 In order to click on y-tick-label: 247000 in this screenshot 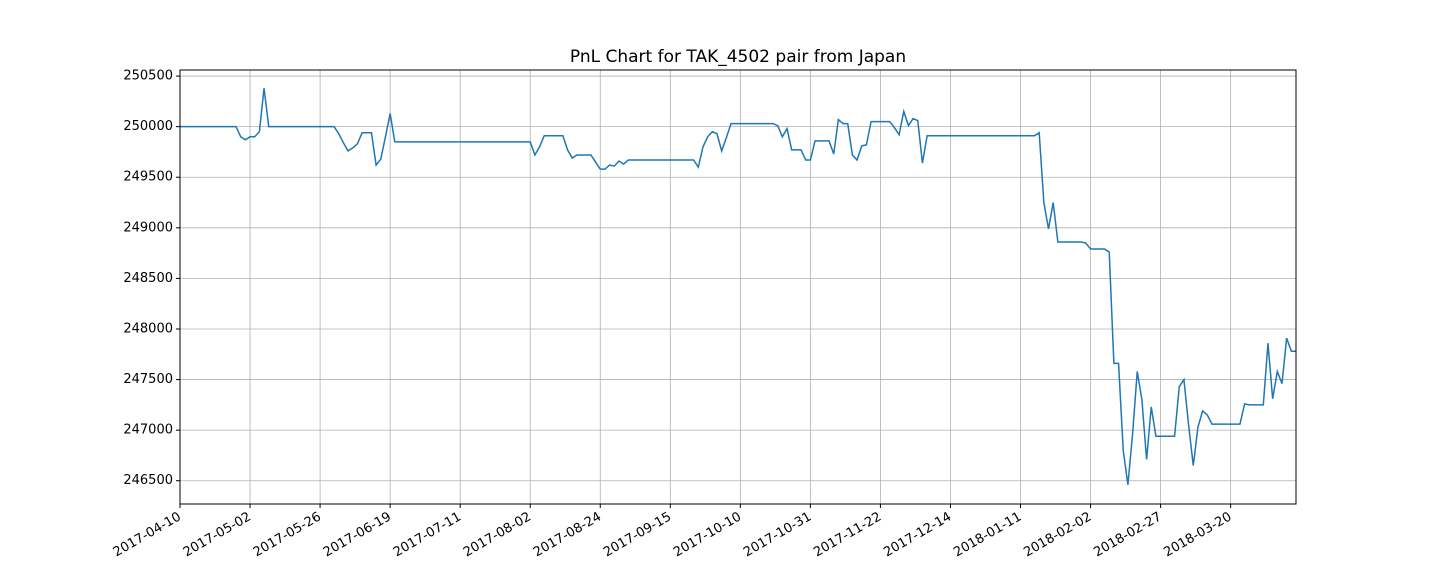, I will do `click(148, 430)`.